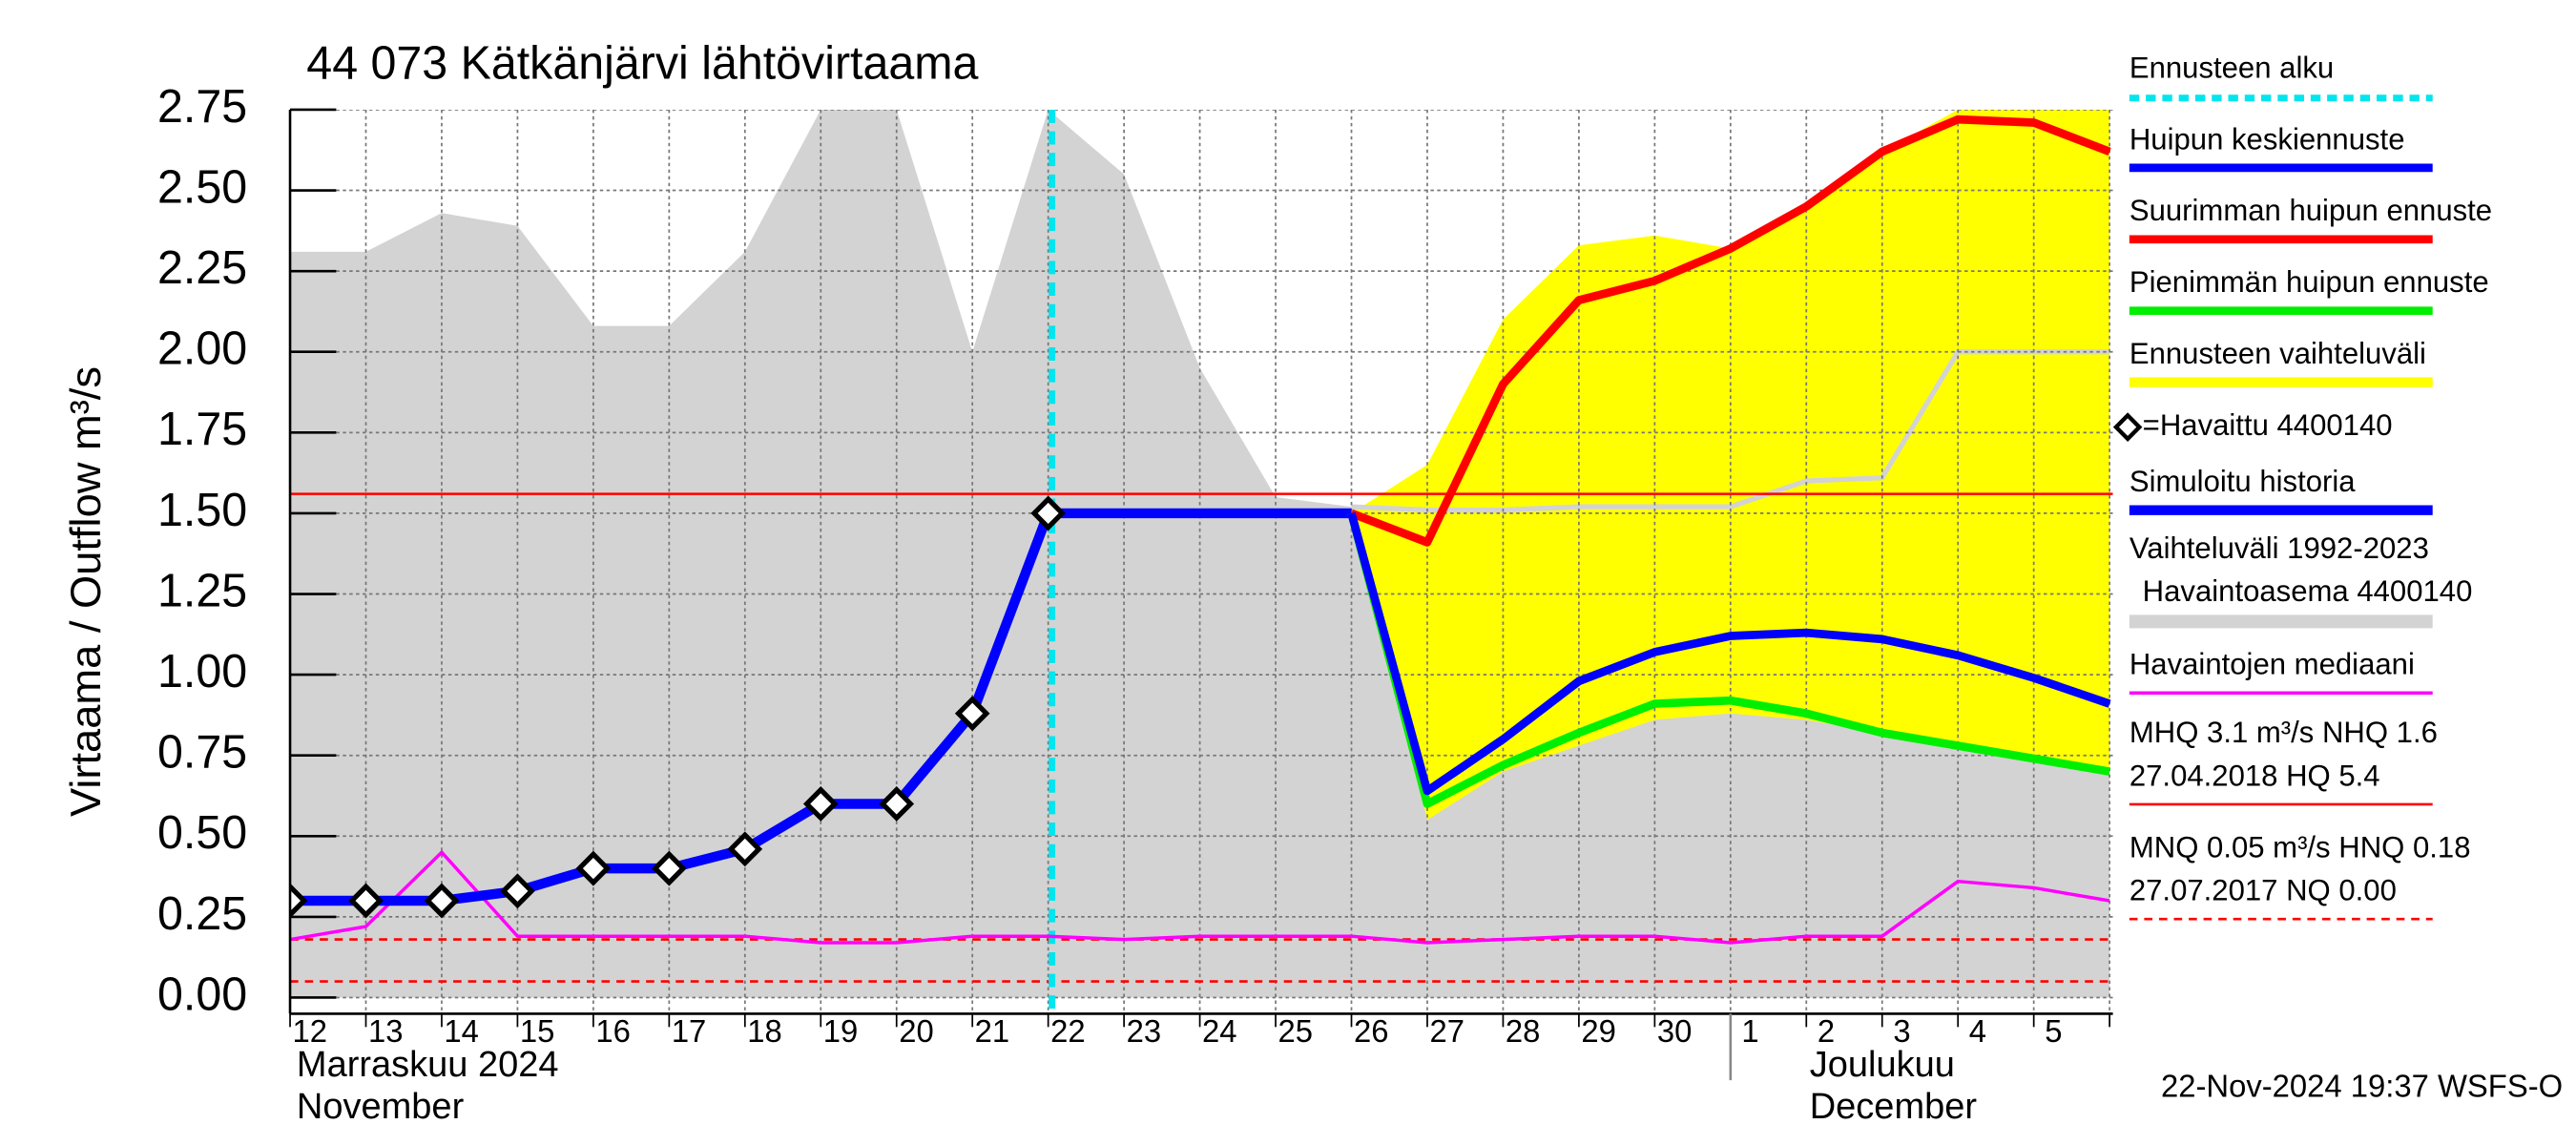 The width and height of the screenshot is (2576, 1145). What do you see at coordinates (1295, 1031) in the screenshot?
I see `x-tick-label: 25` at bounding box center [1295, 1031].